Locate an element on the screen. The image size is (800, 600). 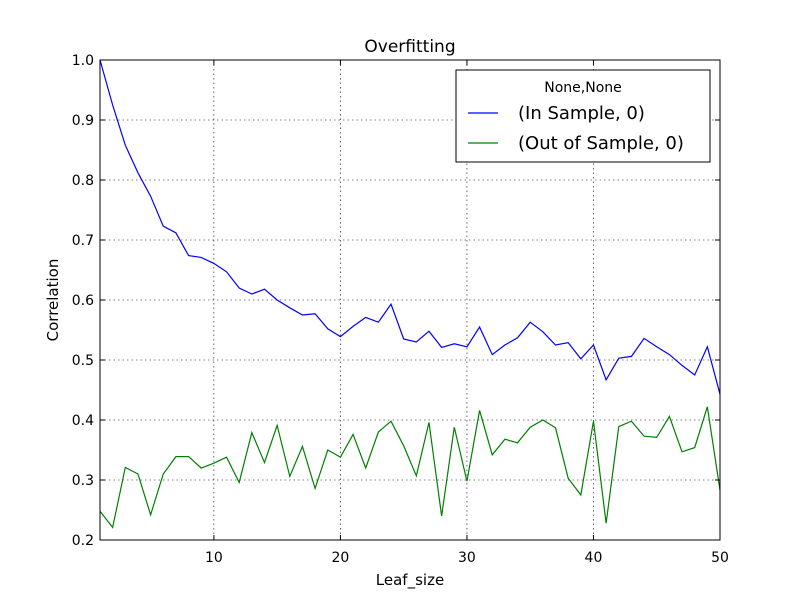
x-tick-label: 20 is located at coordinates (340, 558).